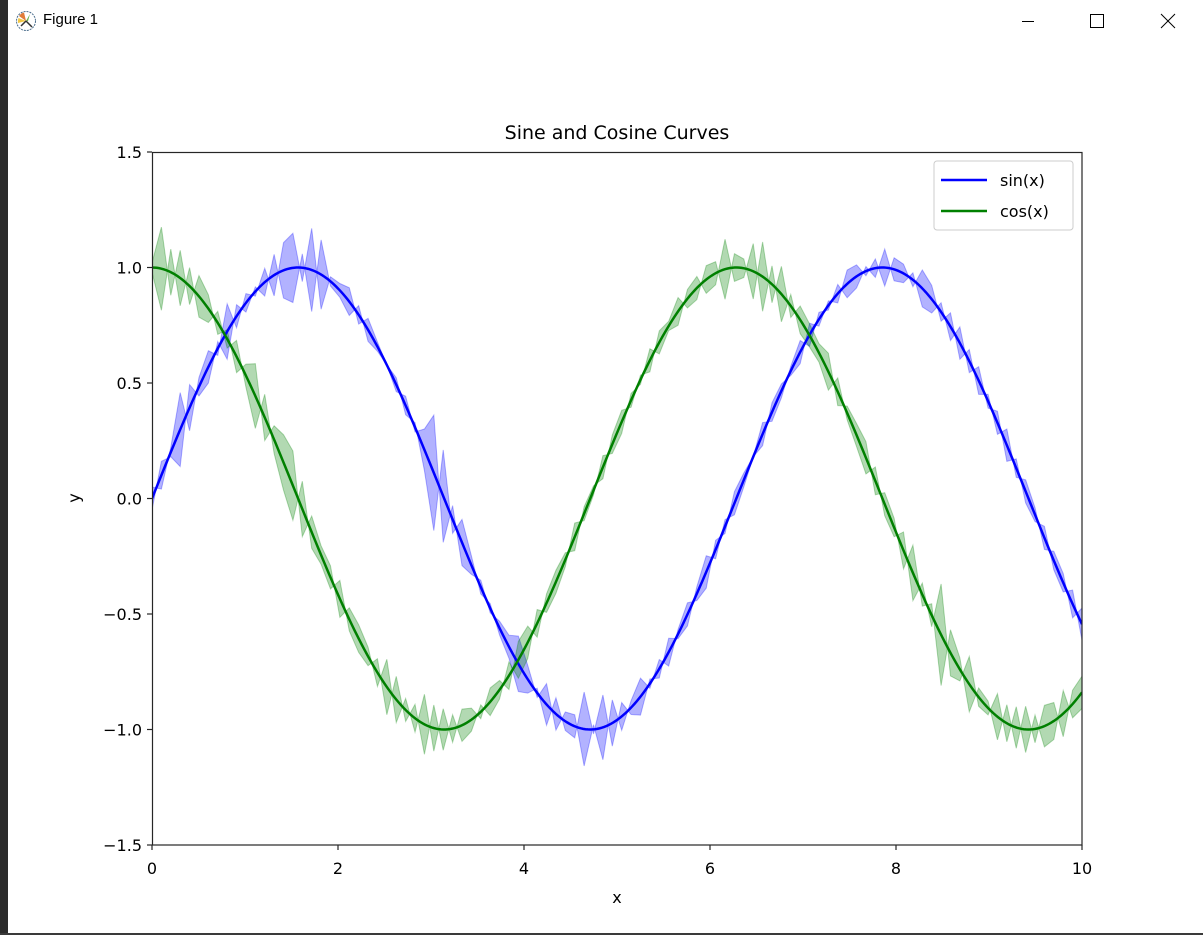 The height and width of the screenshot is (935, 1203). I want to click on legend-box, so click(1003, 195).